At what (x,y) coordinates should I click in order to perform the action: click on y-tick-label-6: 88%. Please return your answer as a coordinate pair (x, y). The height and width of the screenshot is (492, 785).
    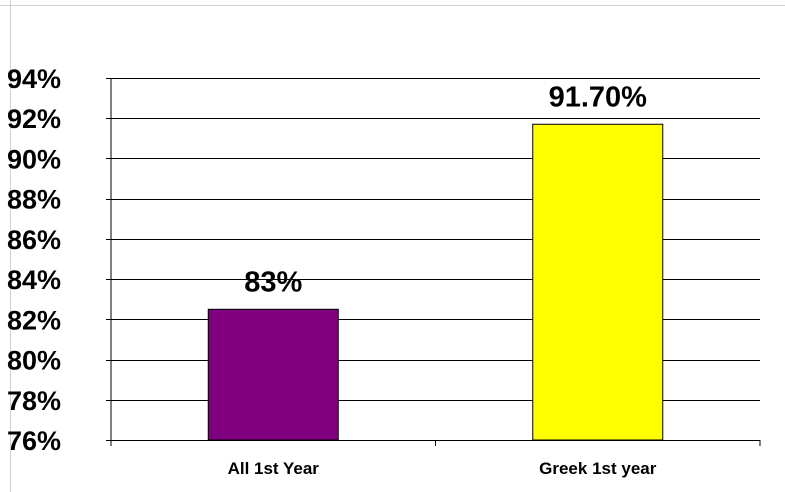
    Looking at the image, I should click on (34, 200).